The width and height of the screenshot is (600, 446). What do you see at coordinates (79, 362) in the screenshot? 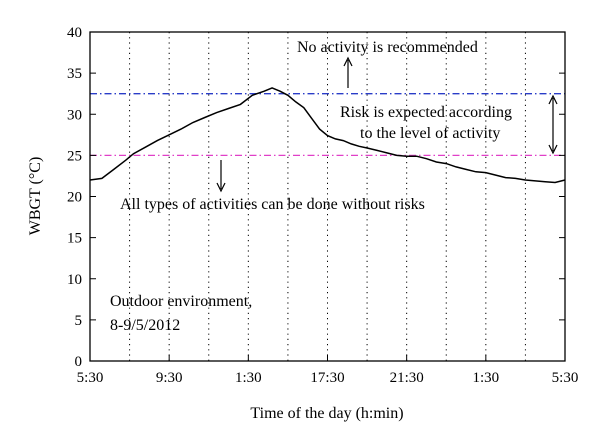
I see `y-tick-label: 0` at bounding box center [79, 362].